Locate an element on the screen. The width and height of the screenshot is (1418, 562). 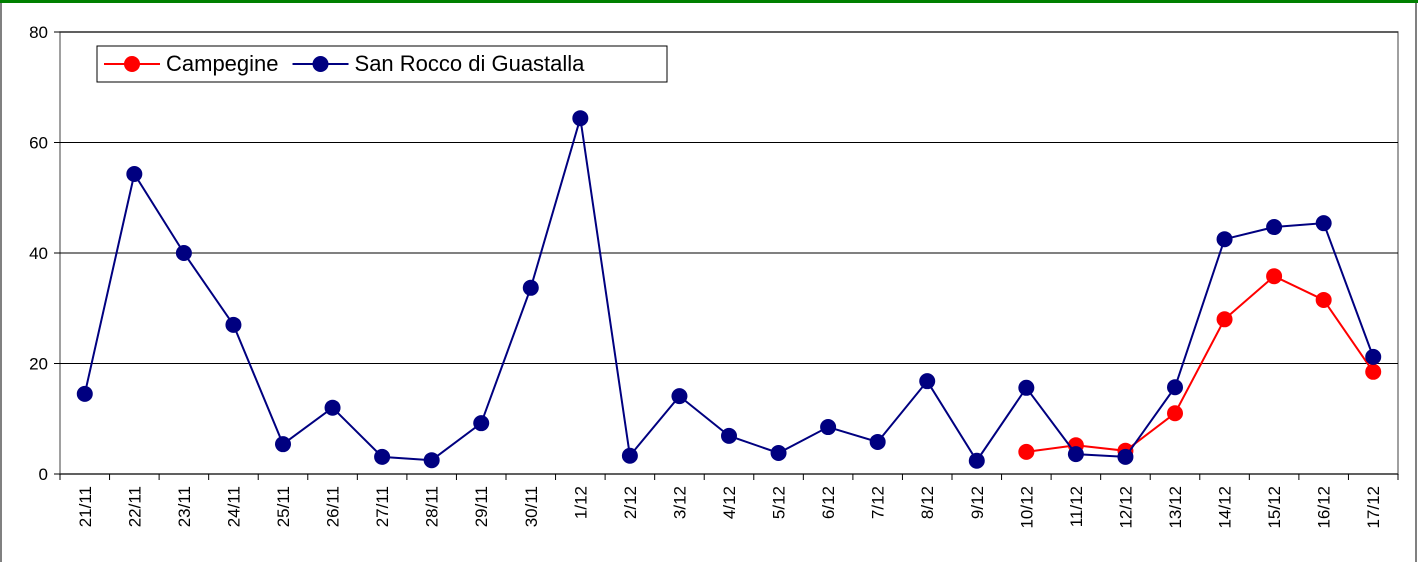
y-tick-label: 80 is located at coordinates (38, 32).